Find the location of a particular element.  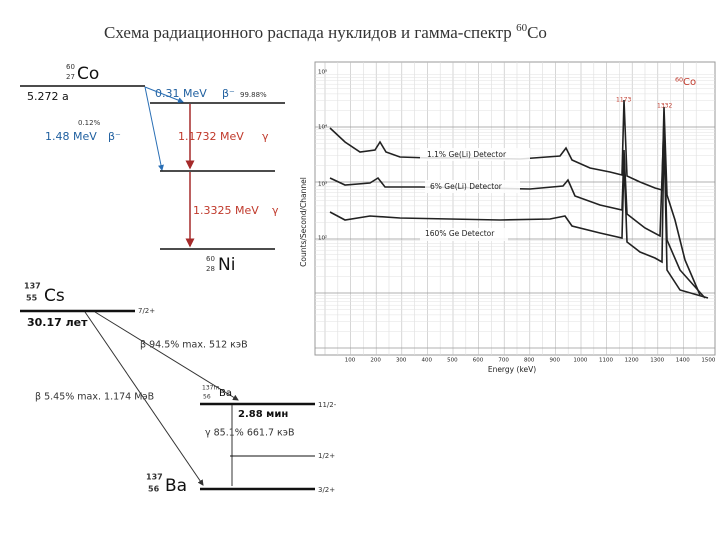

x-tick-label: 1100 is located at coordinates (606, 361).